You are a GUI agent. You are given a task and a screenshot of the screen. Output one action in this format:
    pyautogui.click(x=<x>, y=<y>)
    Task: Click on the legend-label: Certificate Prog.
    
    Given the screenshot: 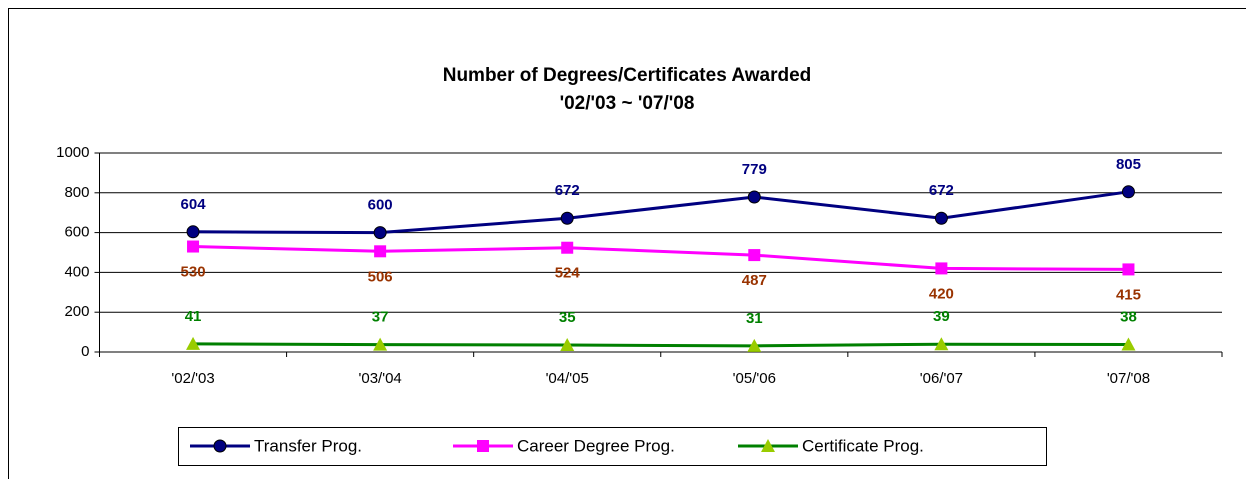 What is the action you would take?
    pyautogui.click(x=863, y=445)
    